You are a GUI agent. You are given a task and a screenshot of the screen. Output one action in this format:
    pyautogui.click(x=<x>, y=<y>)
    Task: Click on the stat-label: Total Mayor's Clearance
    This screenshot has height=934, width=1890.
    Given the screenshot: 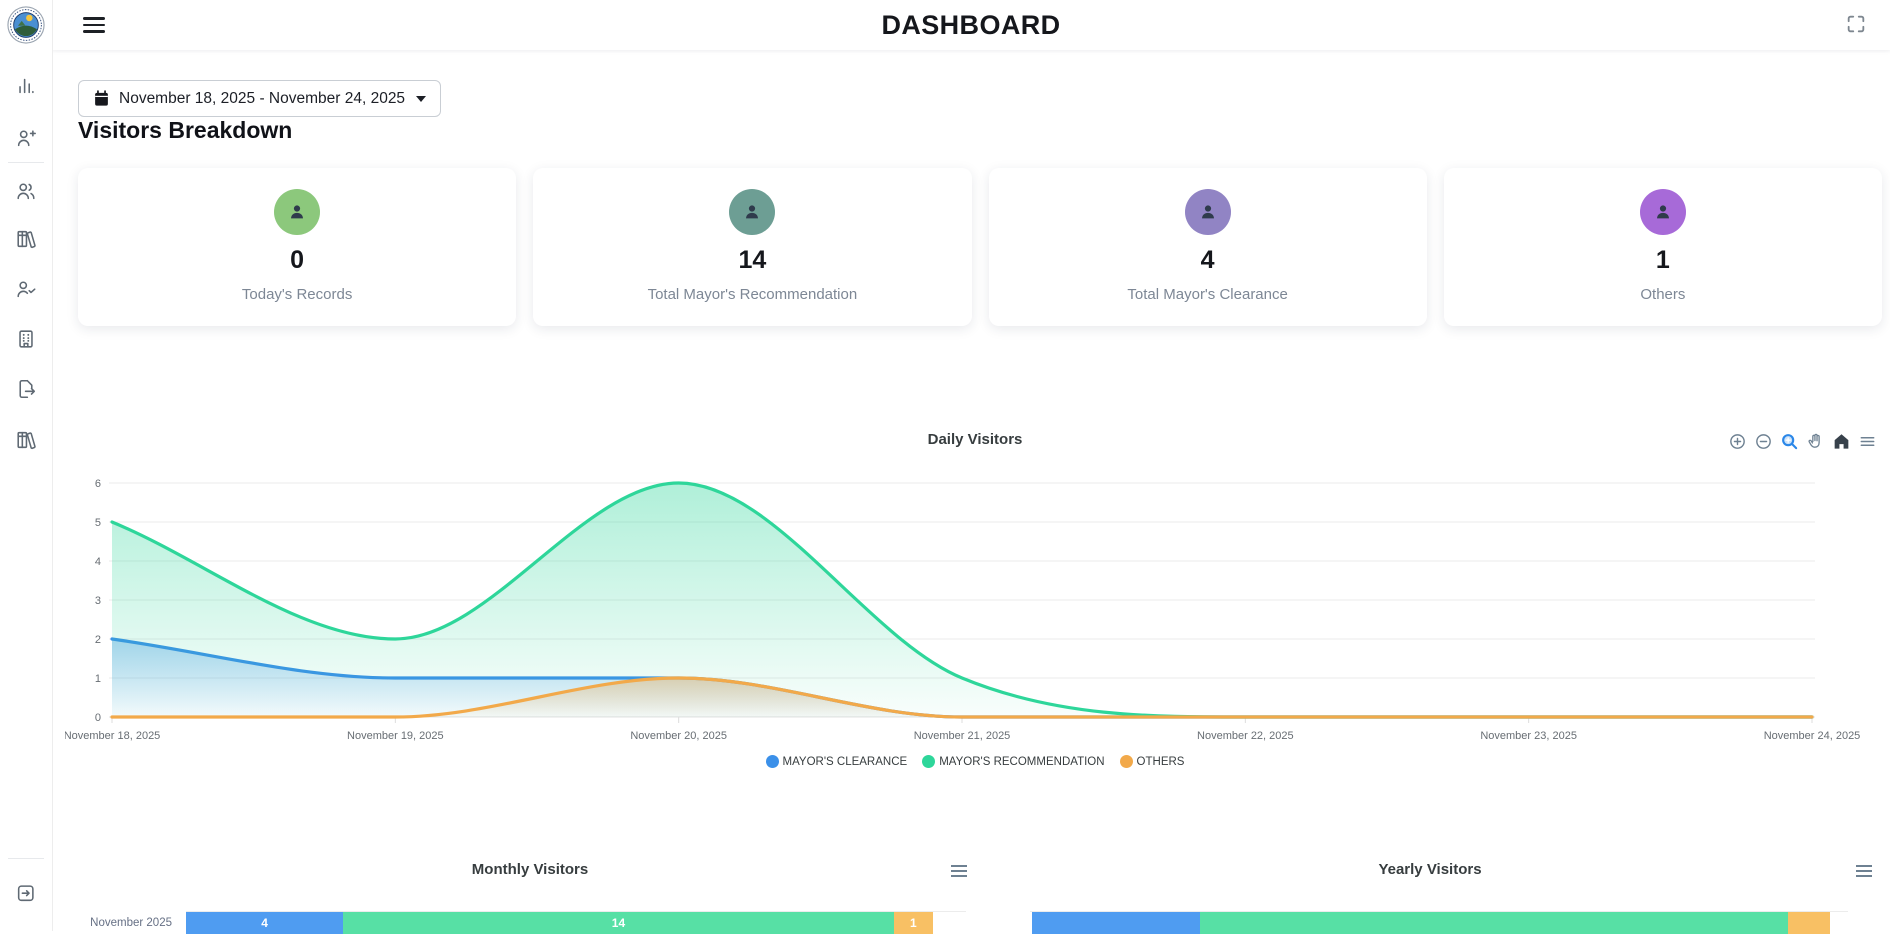 What is the action you would take?
    pyautogui.click(x=1207, y=294)
    